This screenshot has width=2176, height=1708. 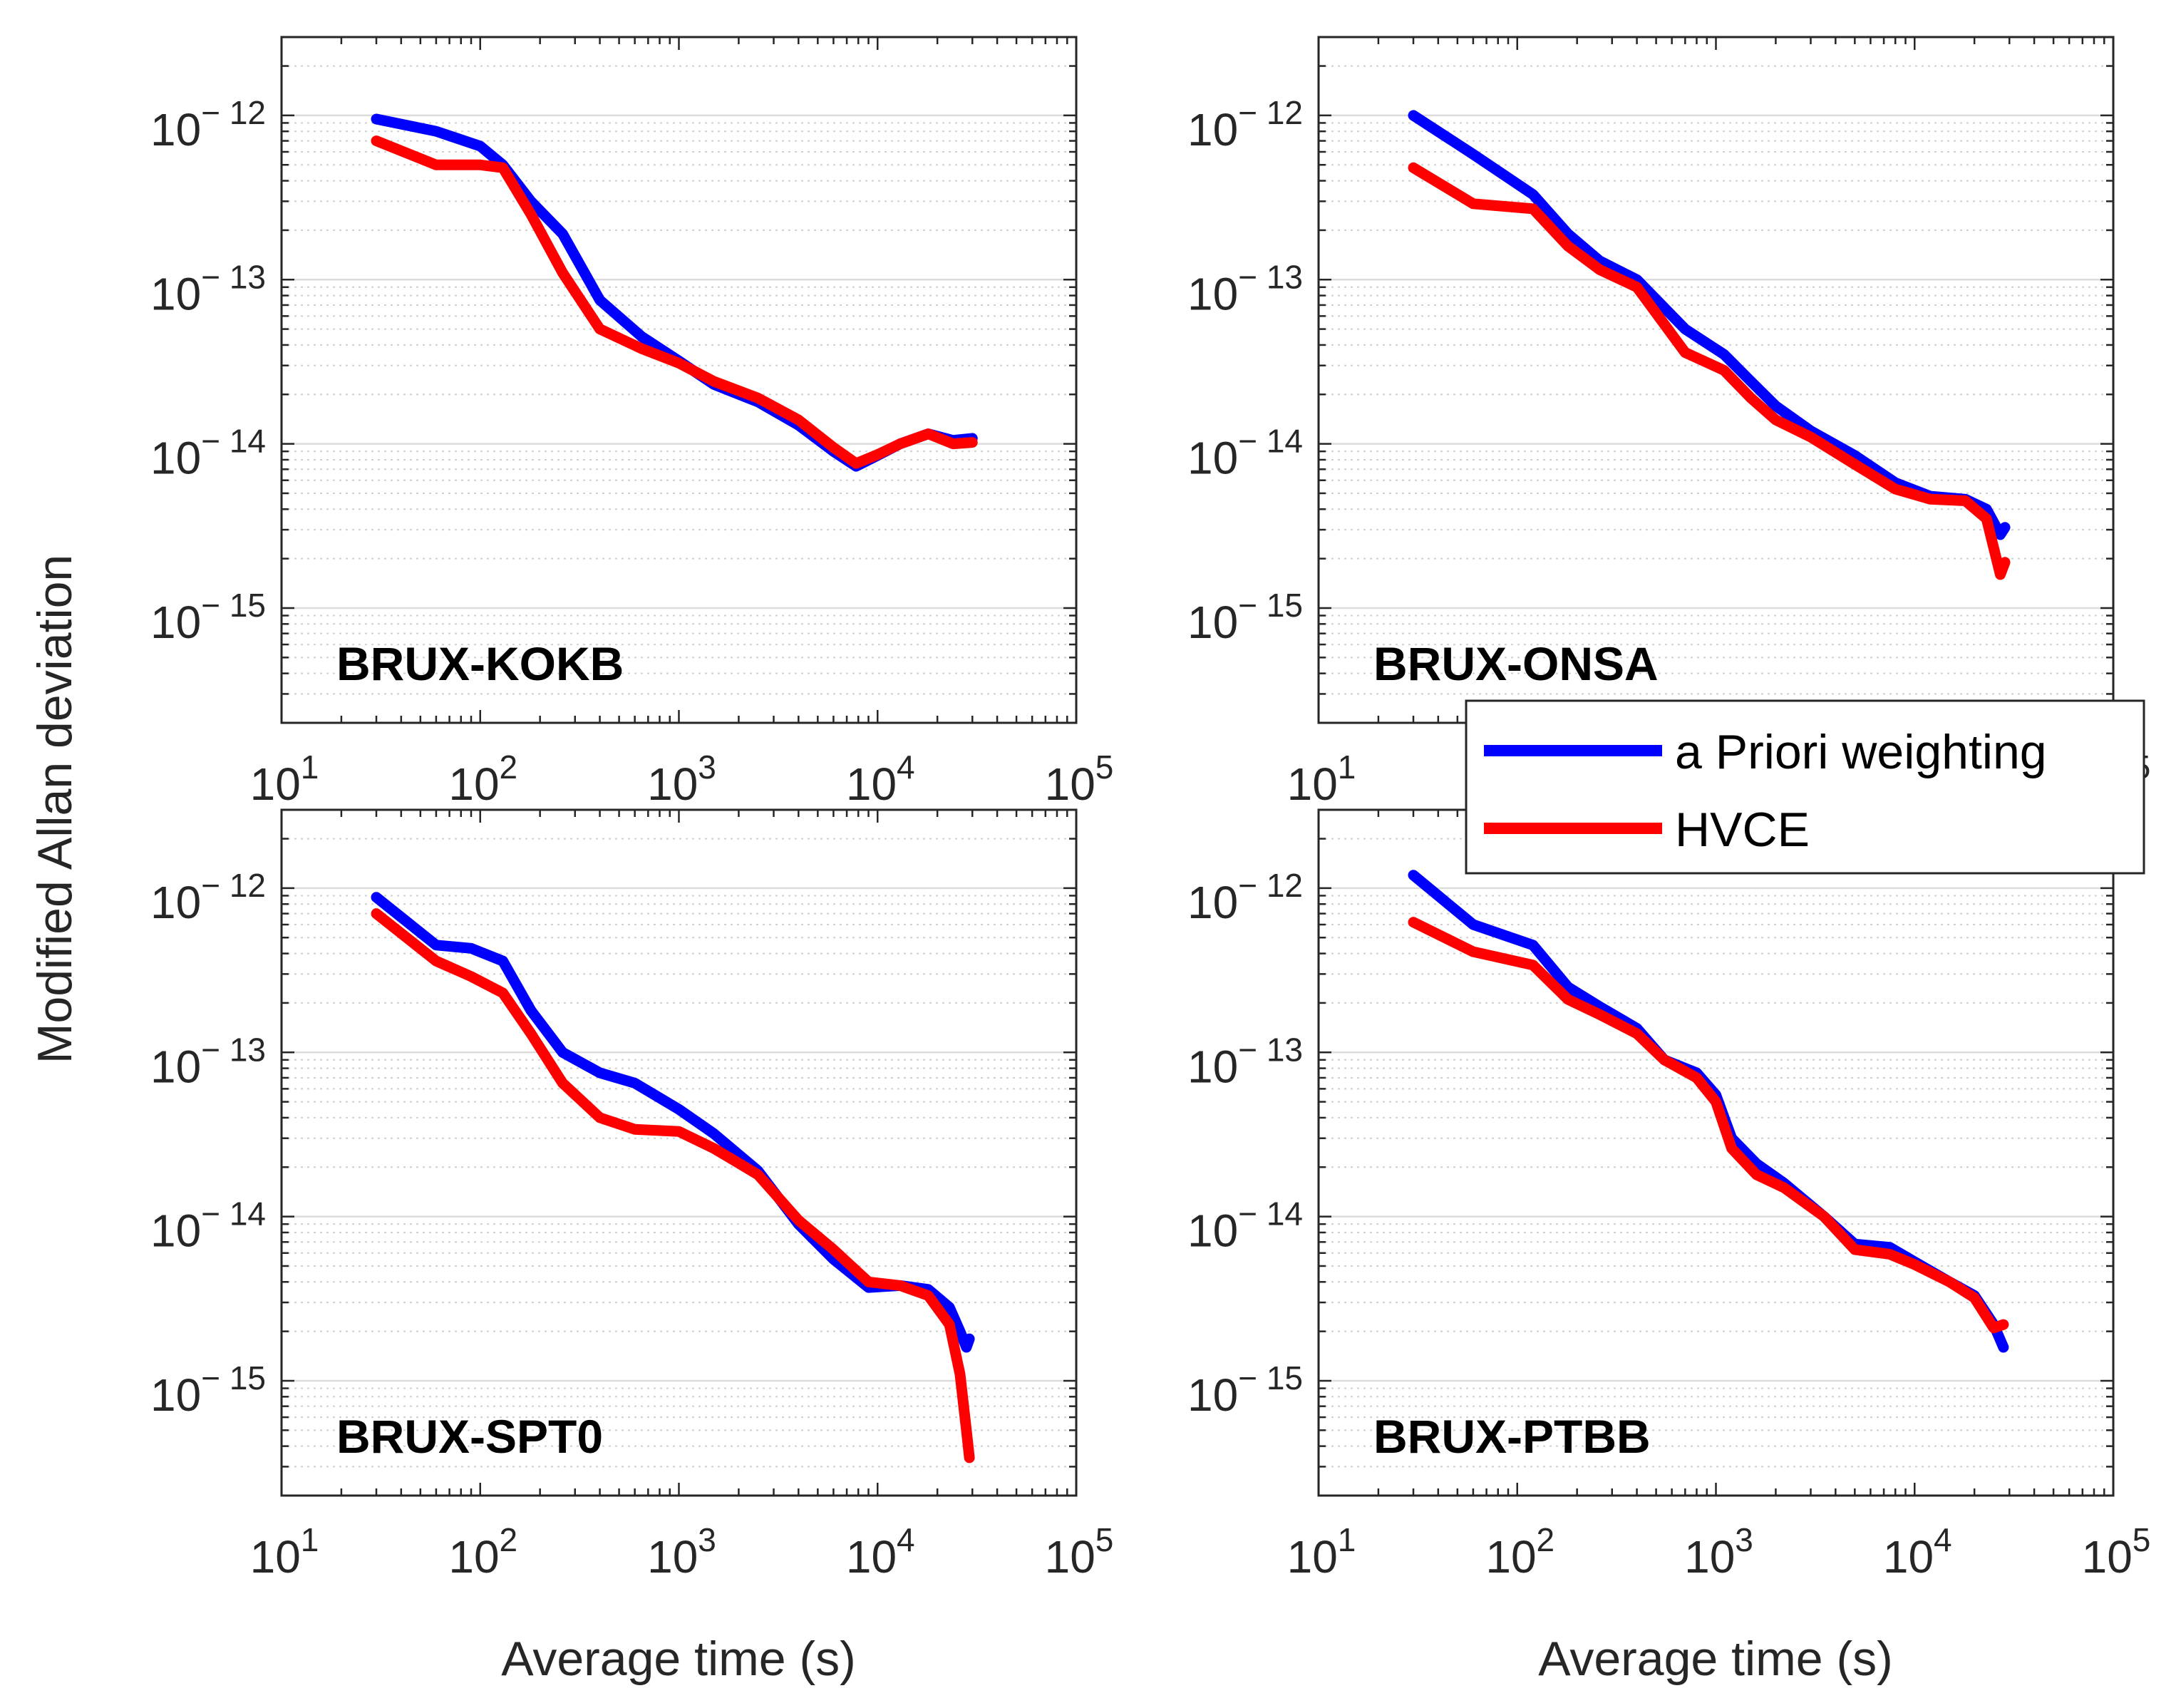 I want to click on legend: a Priori weighting HVCE, so click(x=1805, y=787).